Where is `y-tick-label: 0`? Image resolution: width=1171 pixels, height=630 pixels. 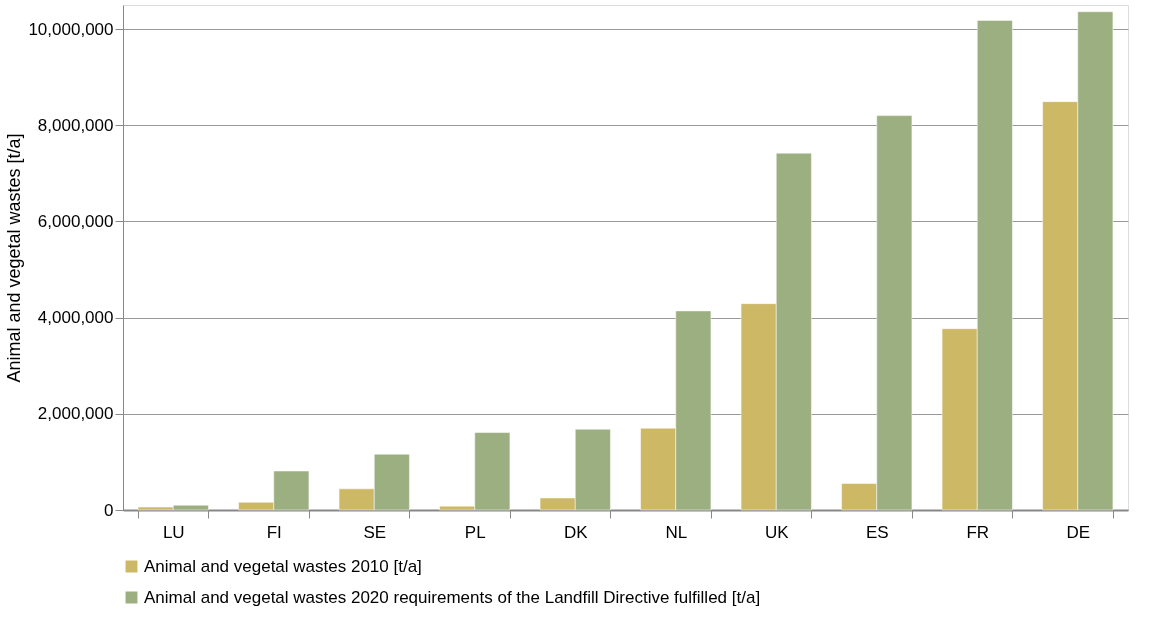
y-tick-label: 0 is located at coordinates (109, 510).